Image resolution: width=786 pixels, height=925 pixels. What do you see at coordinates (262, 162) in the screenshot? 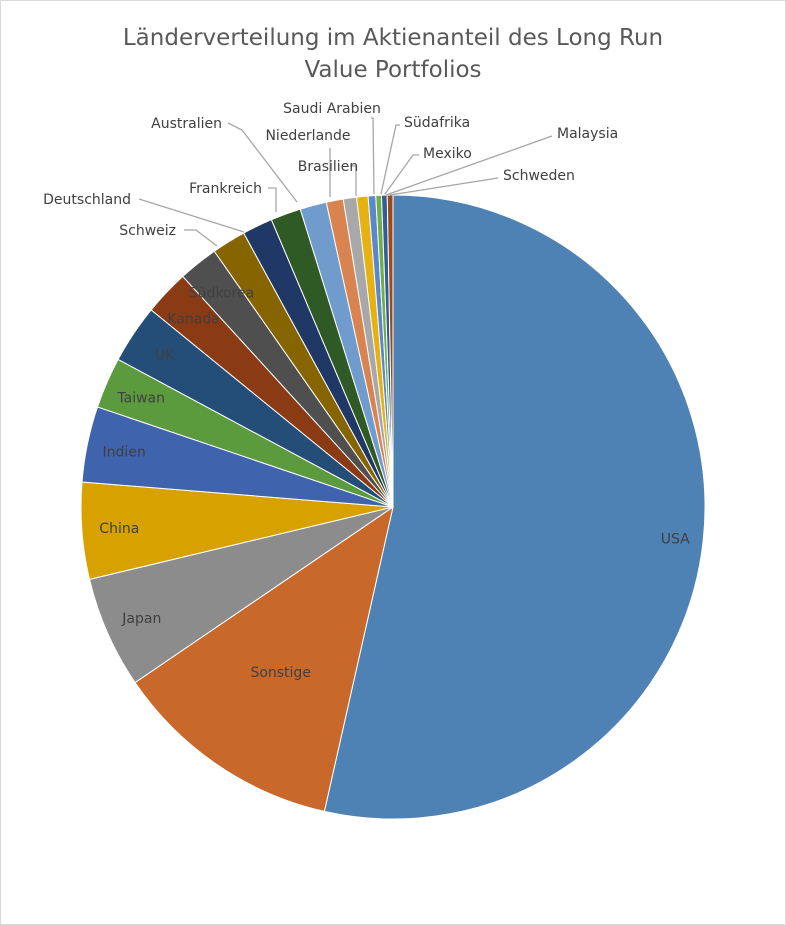
I see `leader-line-australien` at bounding box center [262, 162].